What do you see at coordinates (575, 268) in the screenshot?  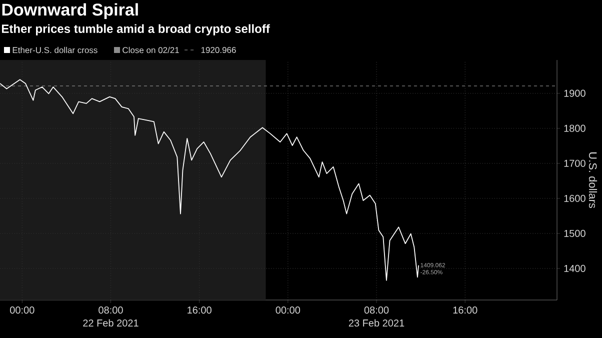 I see `y-tick-label: 1400` at bounding box center [575, 268].